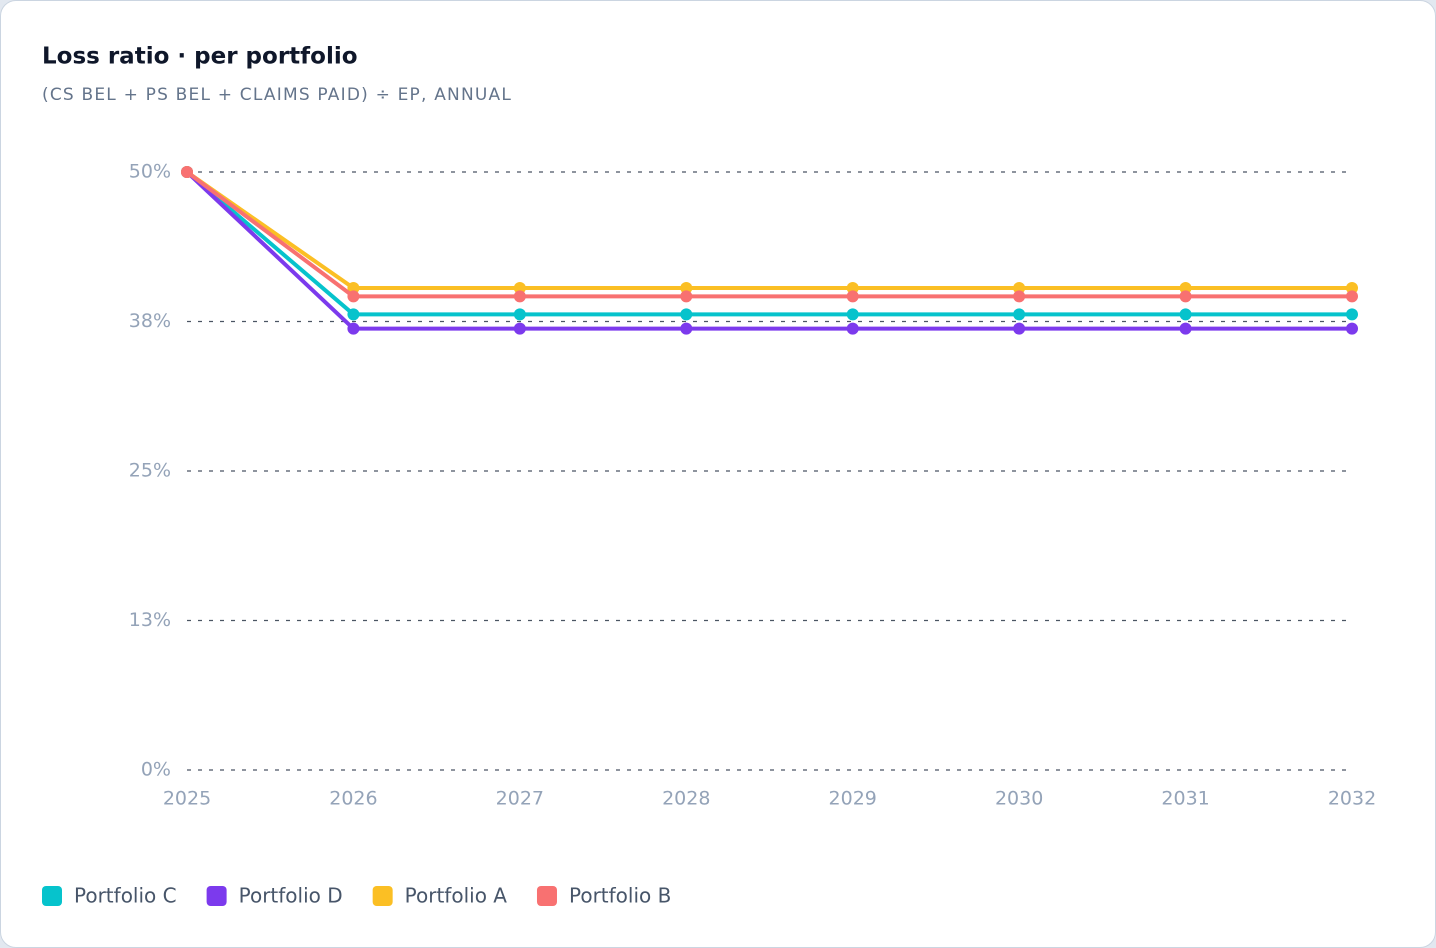 The image size is (1436, 948). What do you see at coordinates (291, 896) in the screenshot?
I see `legend-label: Portfolio D` at bounding box center [291, 896].